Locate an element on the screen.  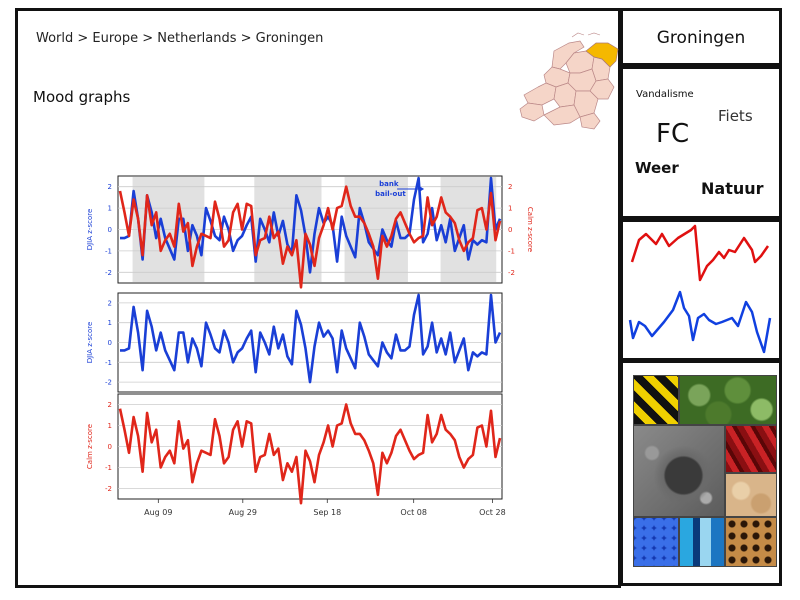
location-title-panel: Groningen is located at coordinates (701, 37).